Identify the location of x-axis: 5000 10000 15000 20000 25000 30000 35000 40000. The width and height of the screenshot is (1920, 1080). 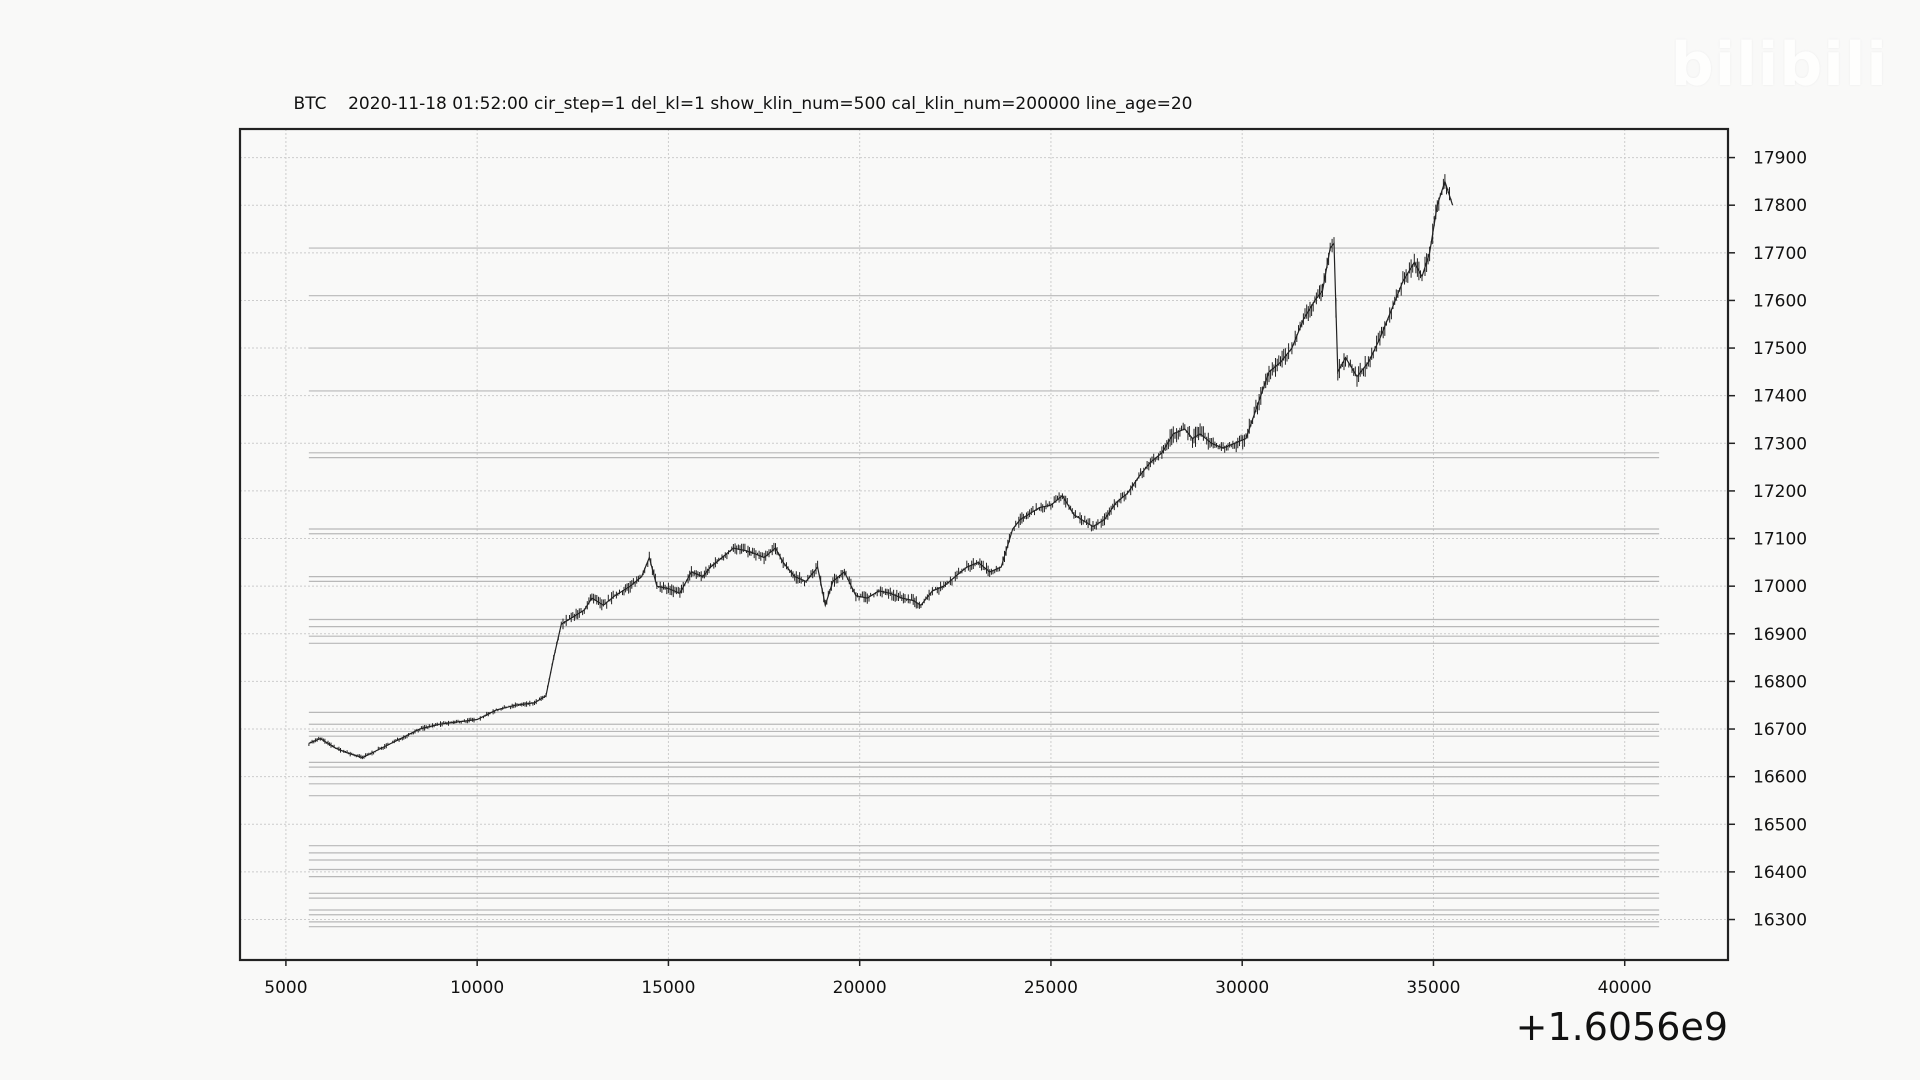
(958, 979).